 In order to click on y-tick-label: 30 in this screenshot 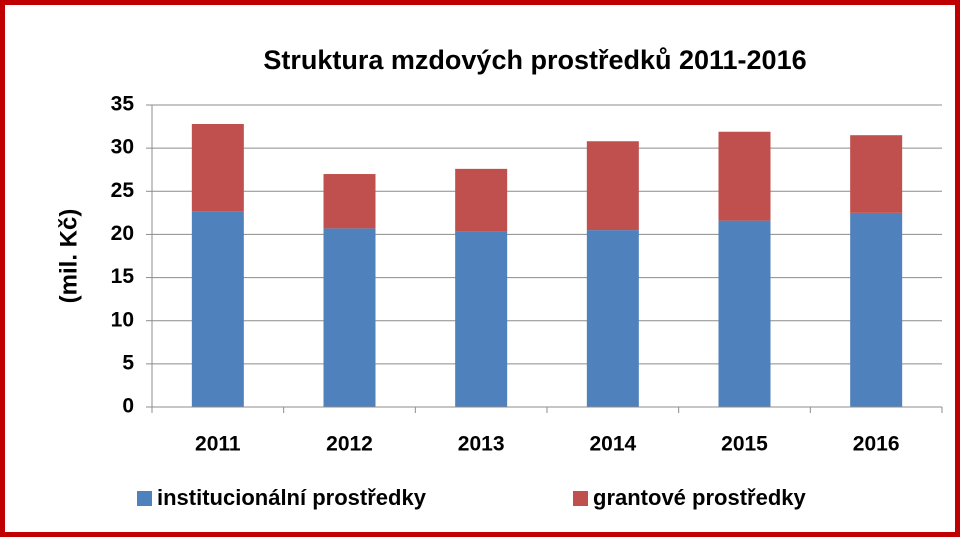, I will do `click(122, 147)`.